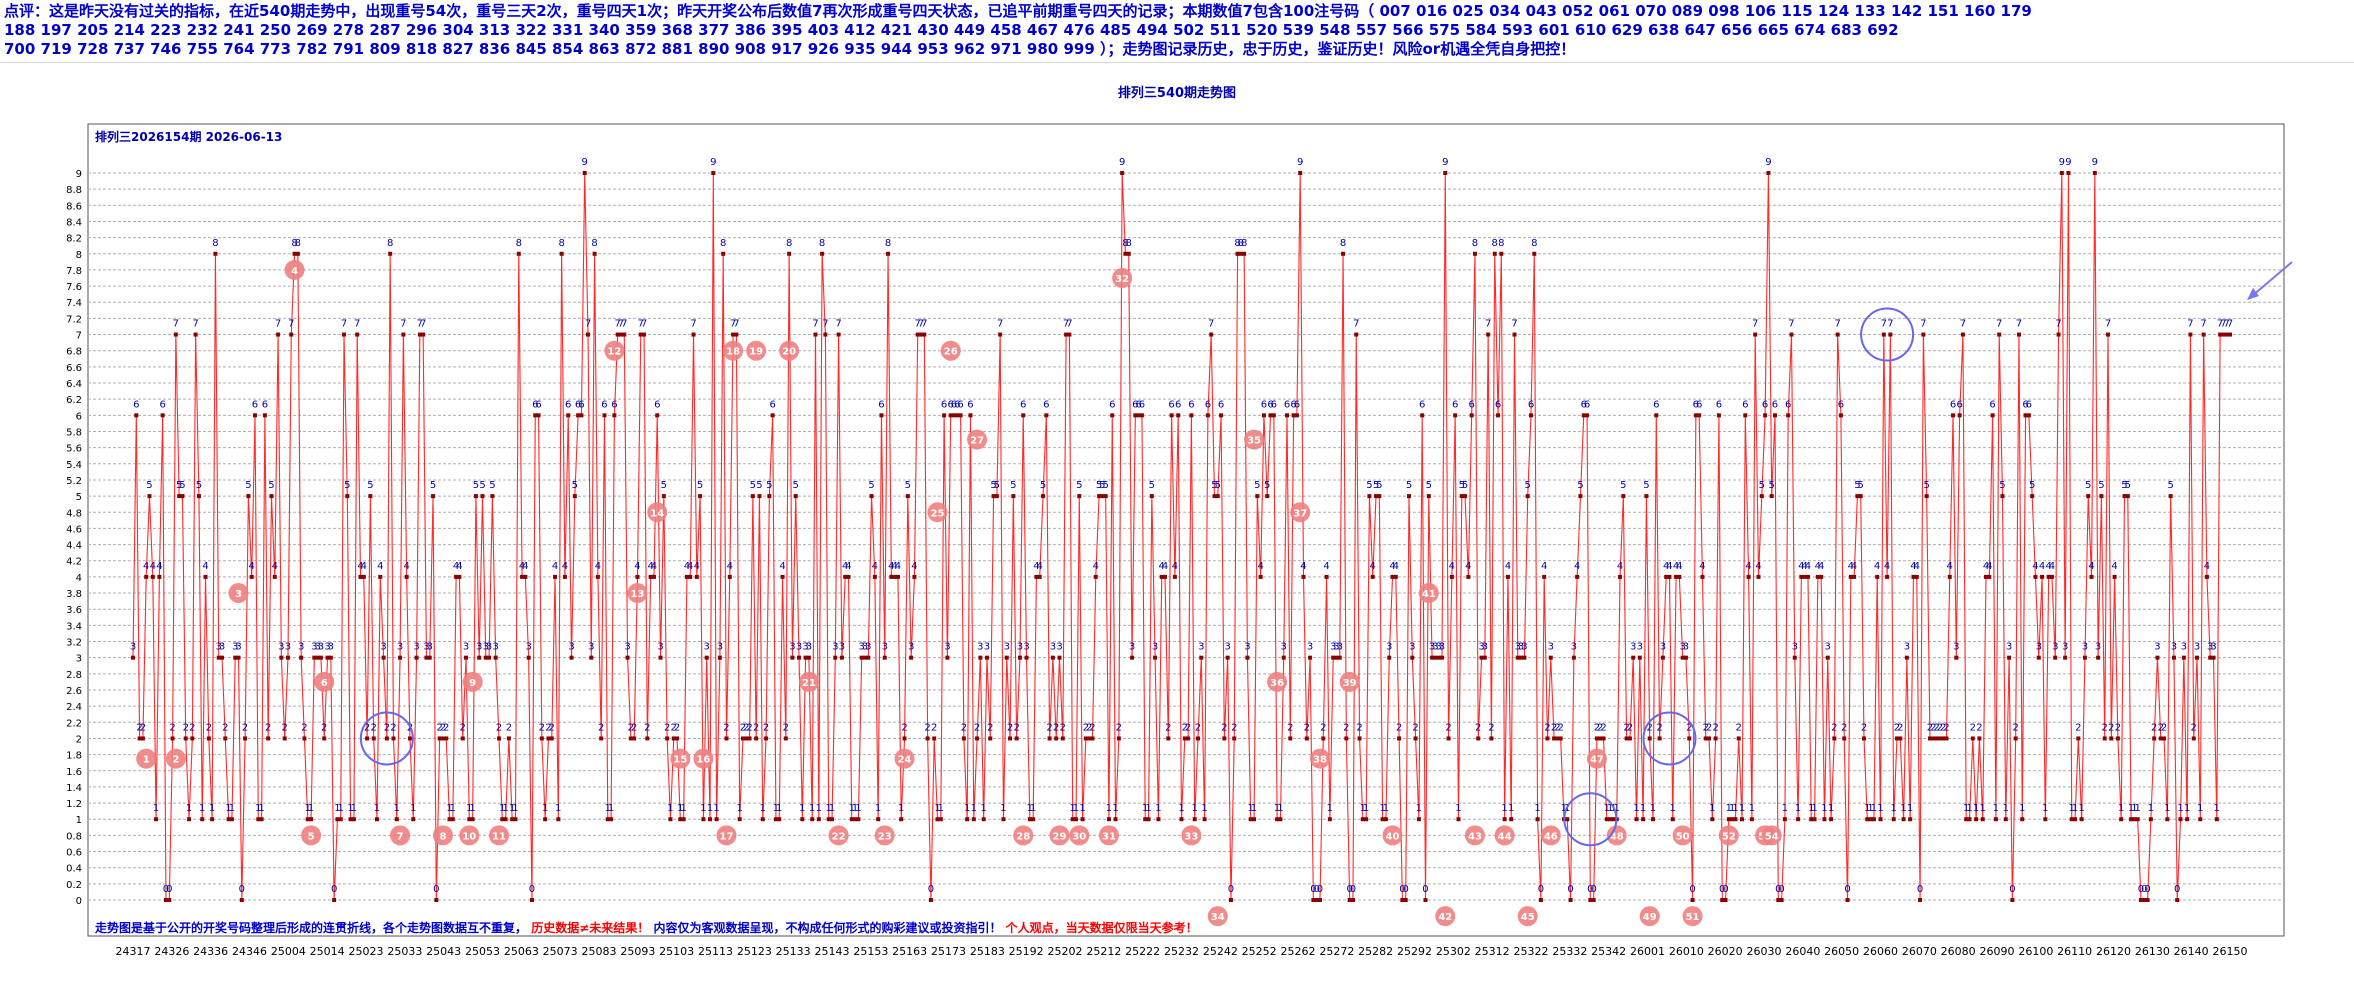  What do you see at coordinates (442, 836) in the screenshot?
I see `repeat-marker-label: 8` at bounding box center [442, 836].